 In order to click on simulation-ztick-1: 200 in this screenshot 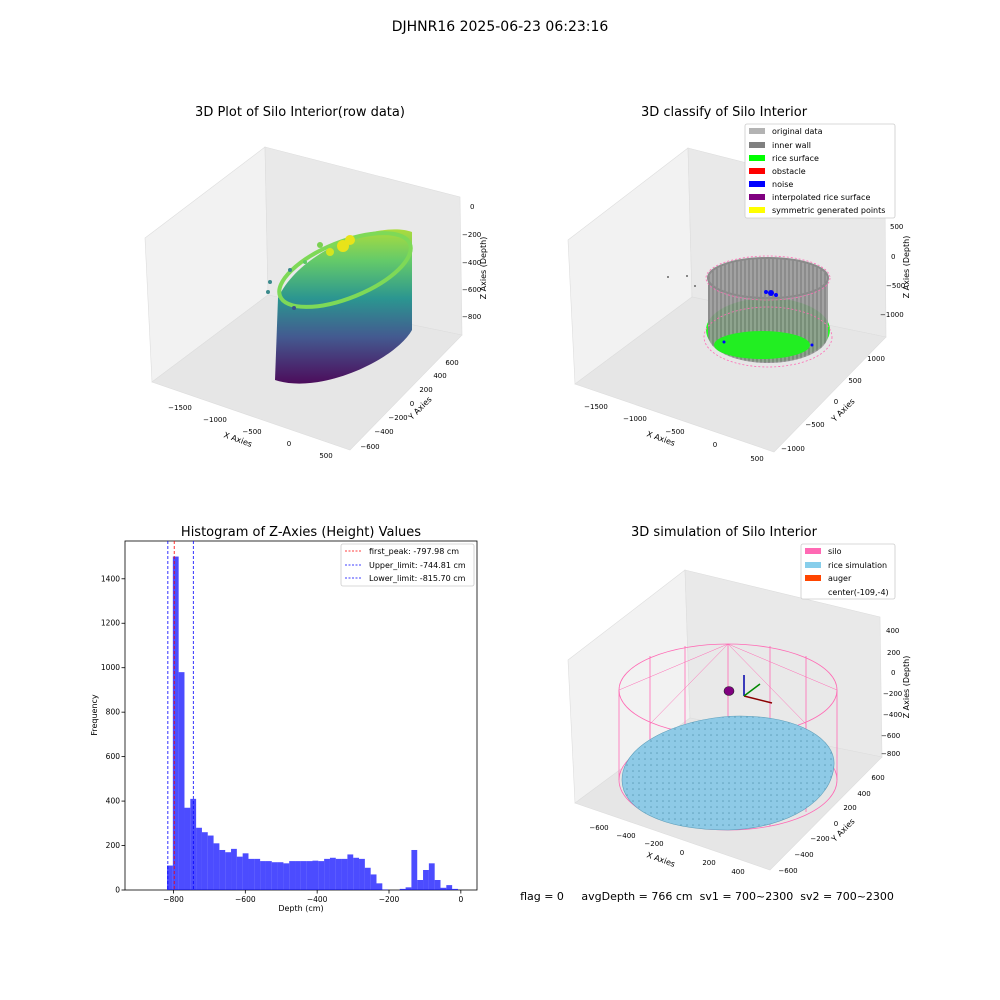, I will do `click(893, 653)`.